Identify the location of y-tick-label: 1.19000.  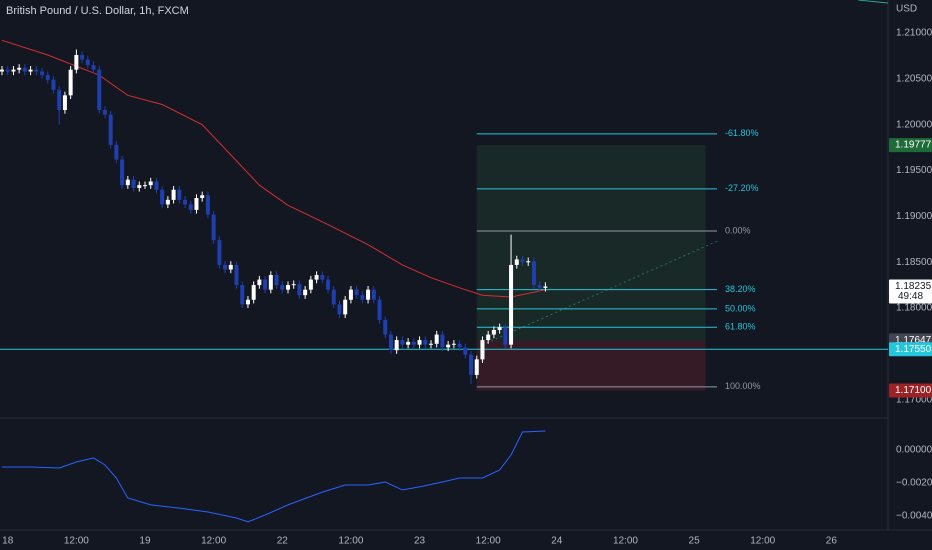
(914, 216).